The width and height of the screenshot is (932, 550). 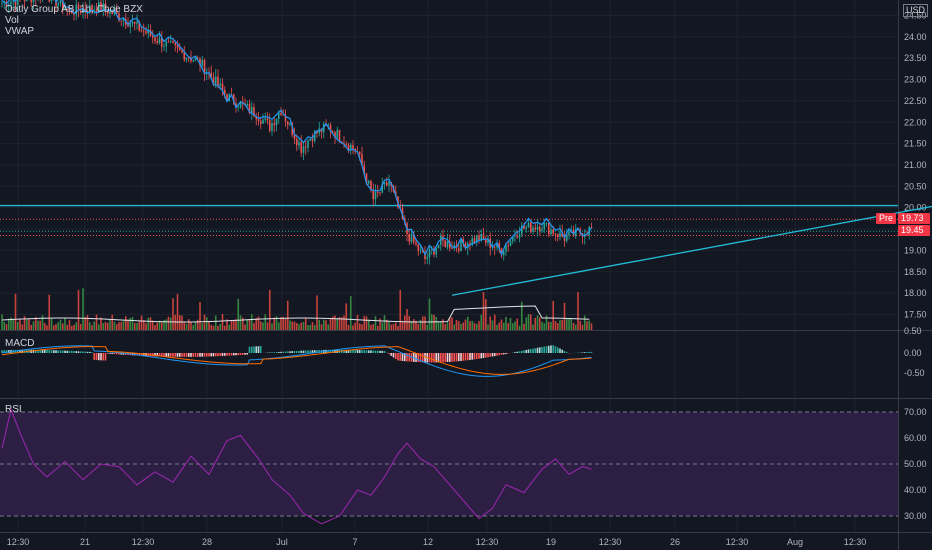 What do you see at coordinates (12, 20) in the screenshot?
I see `volume-indicator-label: Vol` at bounding box center [12, 20].